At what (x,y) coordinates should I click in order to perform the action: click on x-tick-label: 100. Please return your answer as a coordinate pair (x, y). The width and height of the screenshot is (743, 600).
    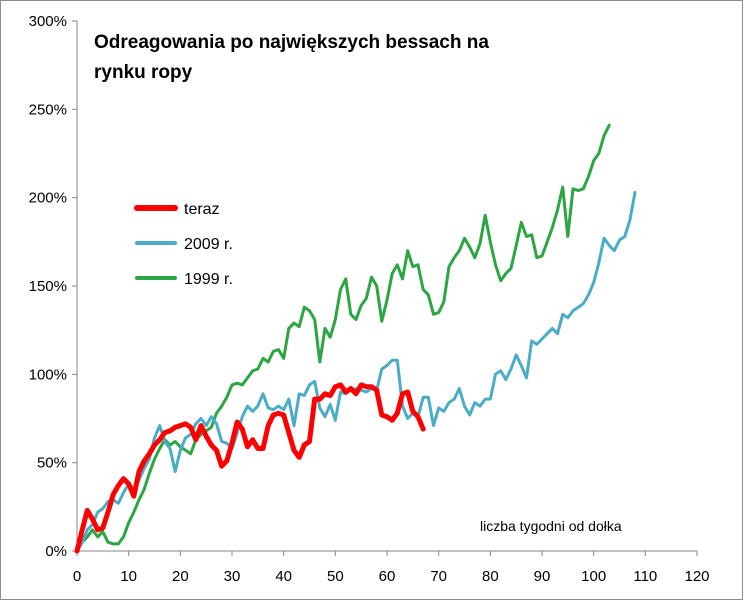
    Looking at the image, I should click on (593, 576).